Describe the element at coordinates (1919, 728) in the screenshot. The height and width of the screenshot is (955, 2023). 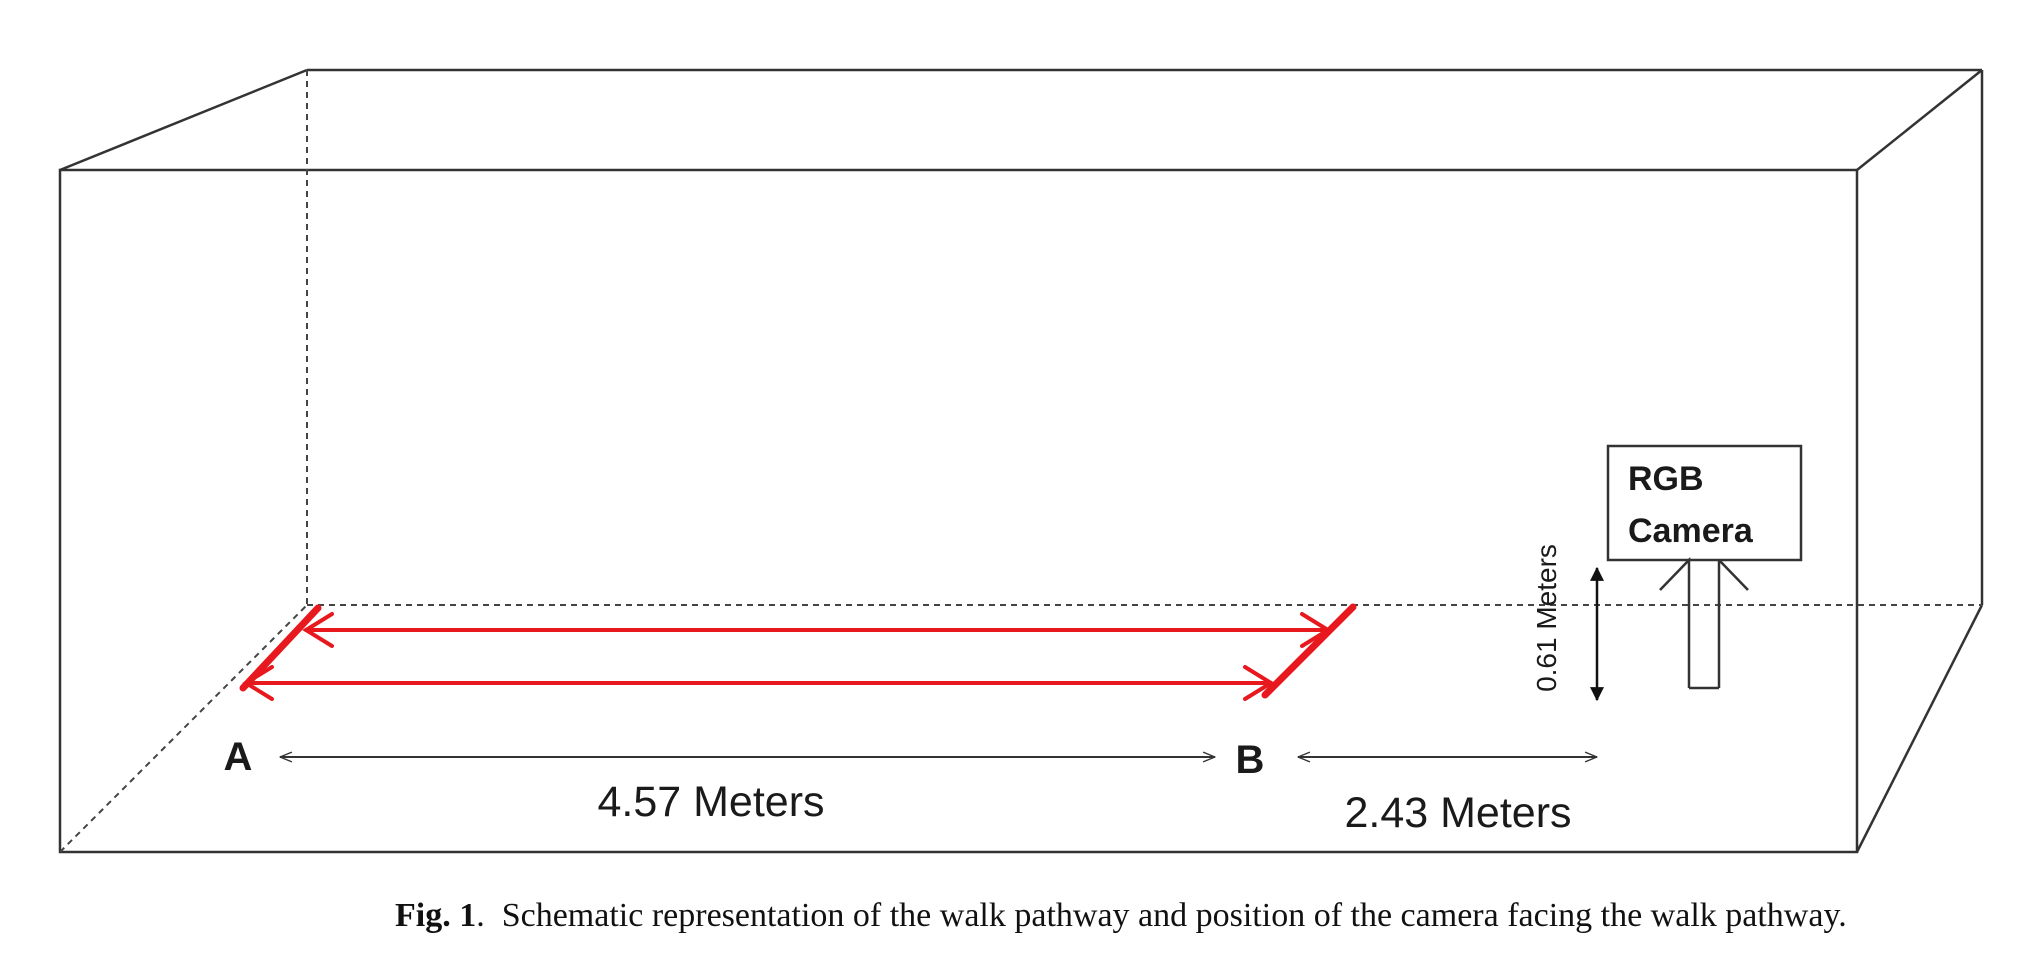
I see `room-bottom-right-edge` at that location.